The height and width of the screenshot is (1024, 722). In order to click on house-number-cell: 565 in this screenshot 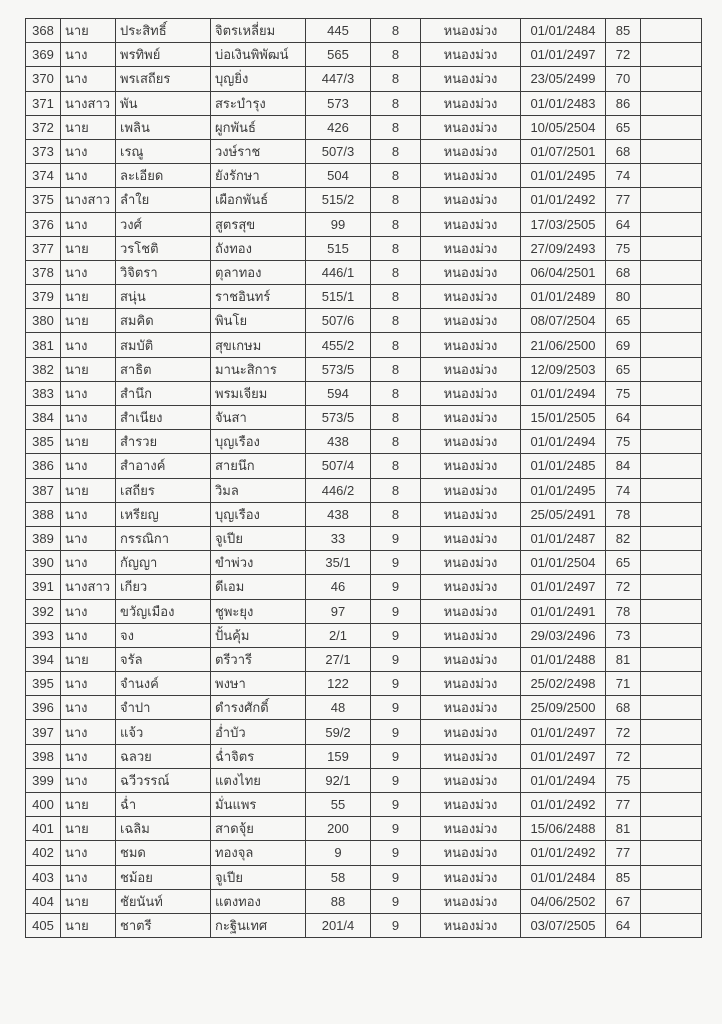, I will do `click(338, 55)`.